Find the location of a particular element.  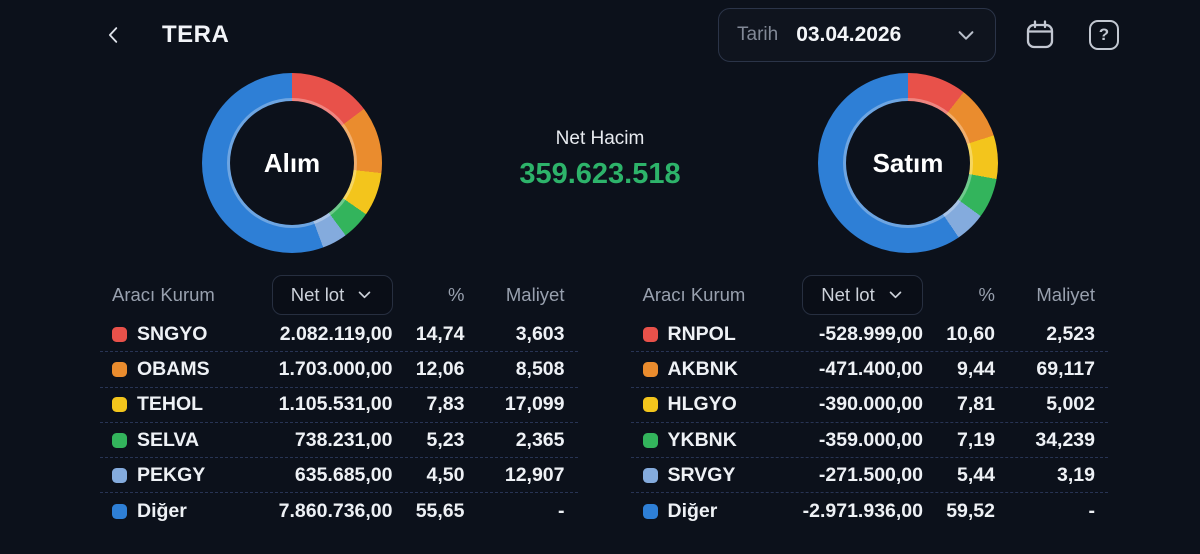

cost-value: 17,099 is located at coordinates (534, 404).